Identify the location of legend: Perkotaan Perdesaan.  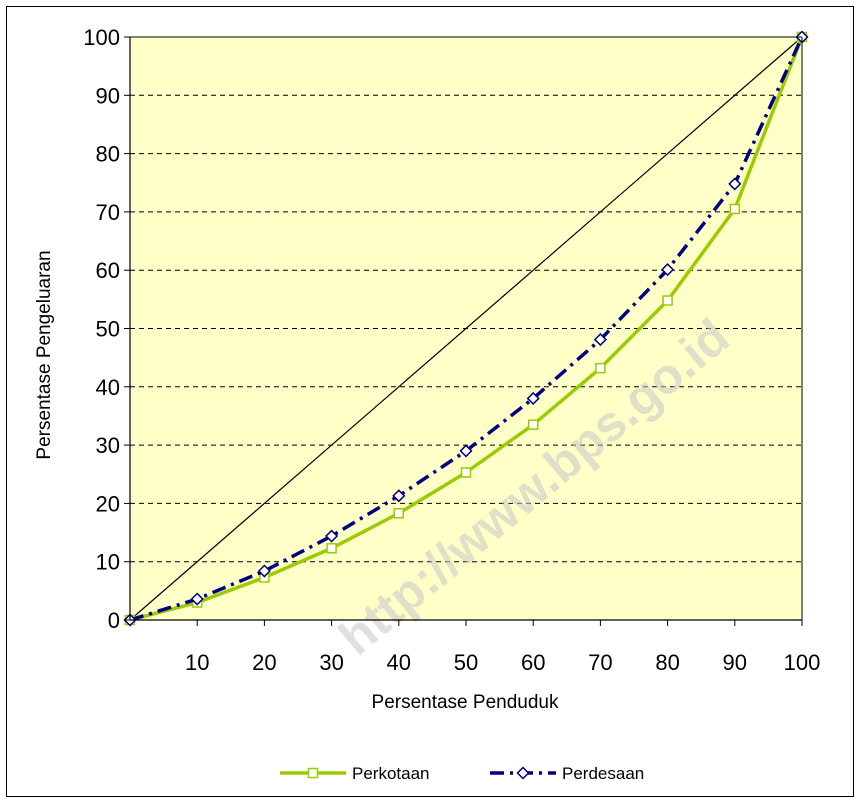
(462, 773).